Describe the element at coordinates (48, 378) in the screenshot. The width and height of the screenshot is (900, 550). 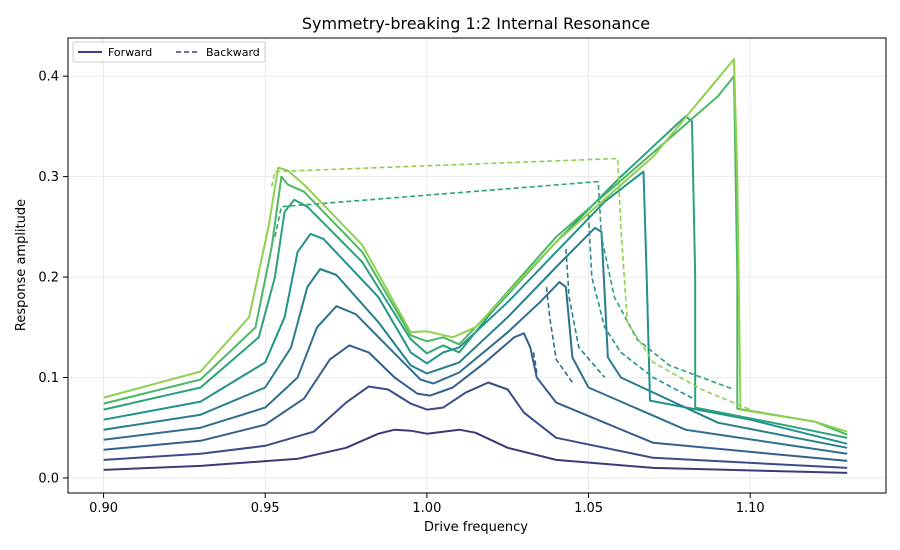
I see `y-tick-label: 0.1` at that location.